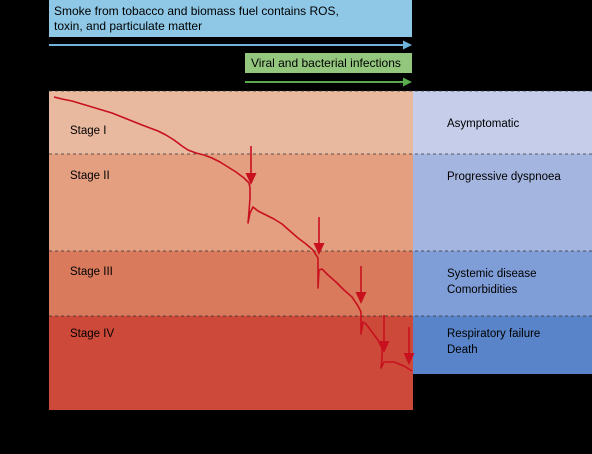  I want to click on stage-3-label: Stage III, so click(91, 272).